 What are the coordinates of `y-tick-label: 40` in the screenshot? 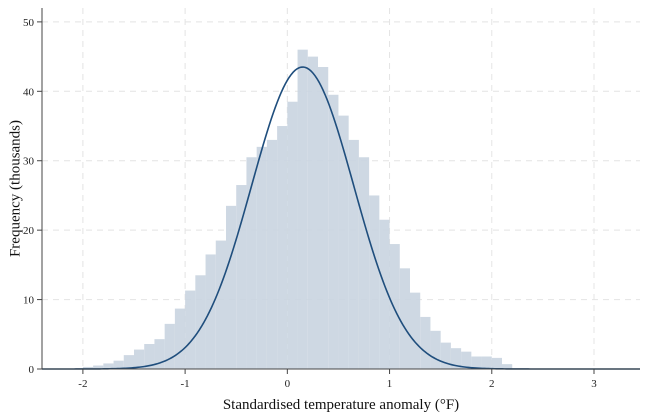 It's located at (29, 92).